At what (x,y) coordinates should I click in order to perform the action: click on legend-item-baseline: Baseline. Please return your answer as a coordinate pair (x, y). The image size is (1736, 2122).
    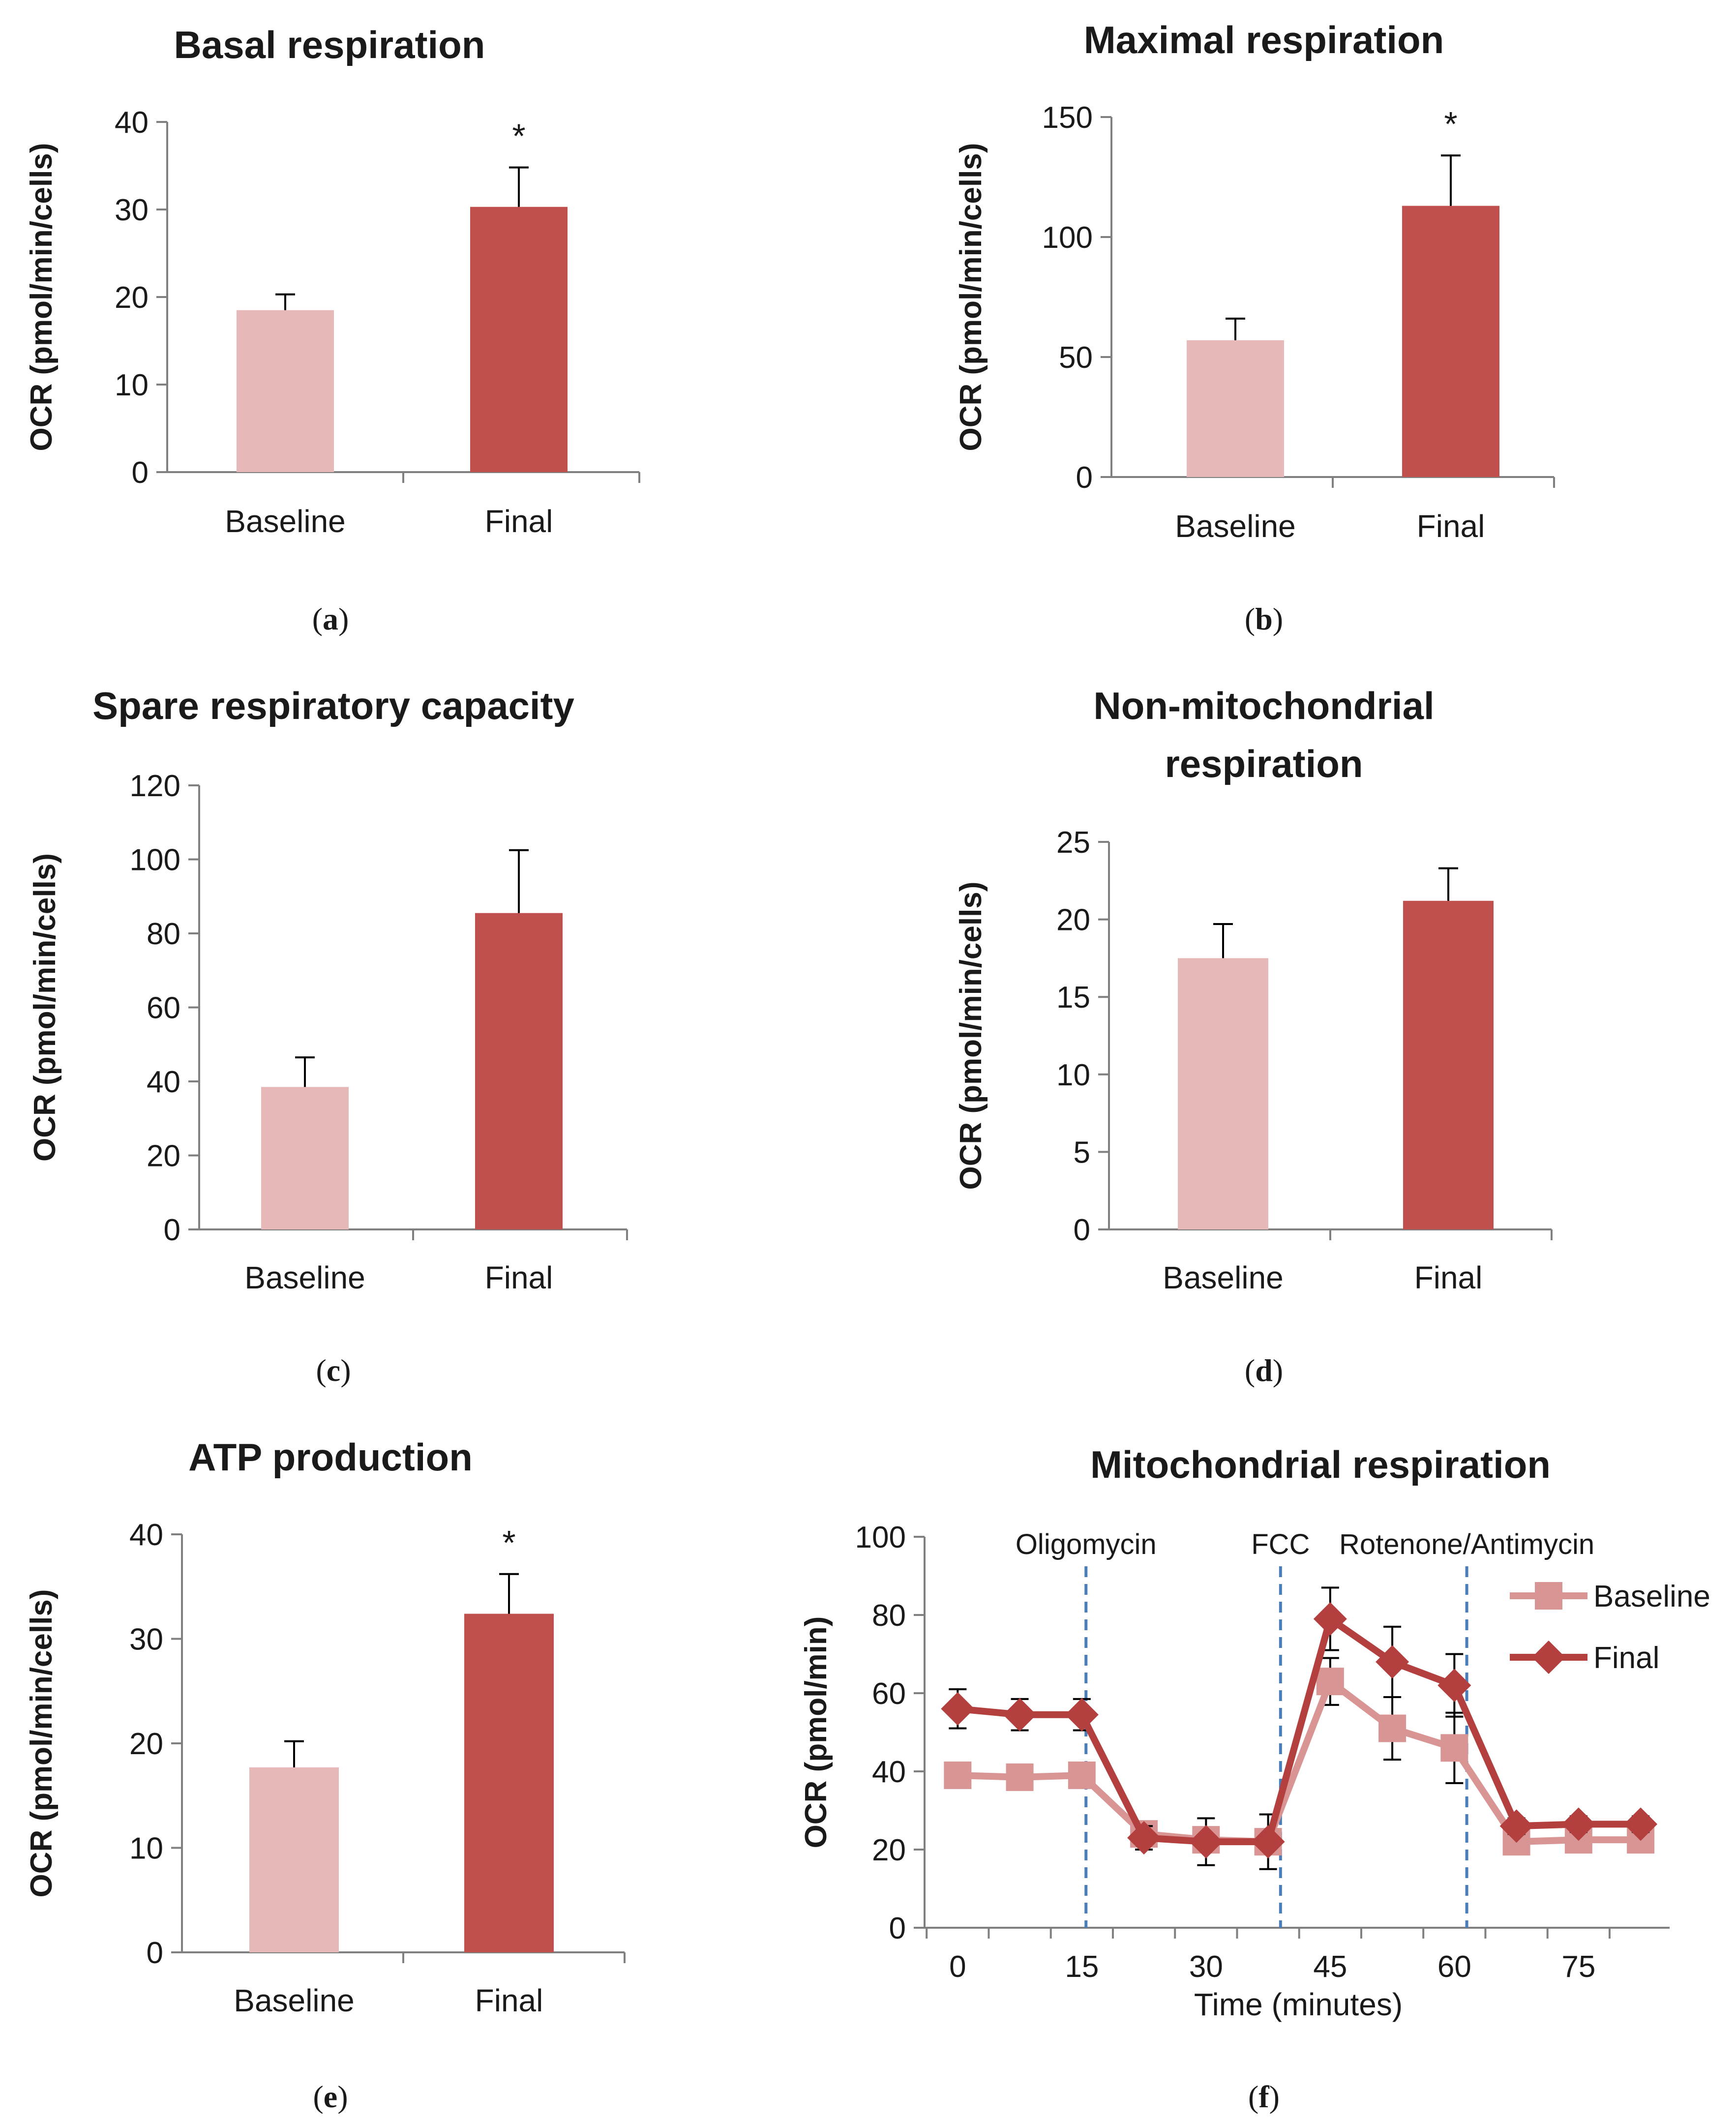
    Looking at the image, I should click on (1610, 1597).